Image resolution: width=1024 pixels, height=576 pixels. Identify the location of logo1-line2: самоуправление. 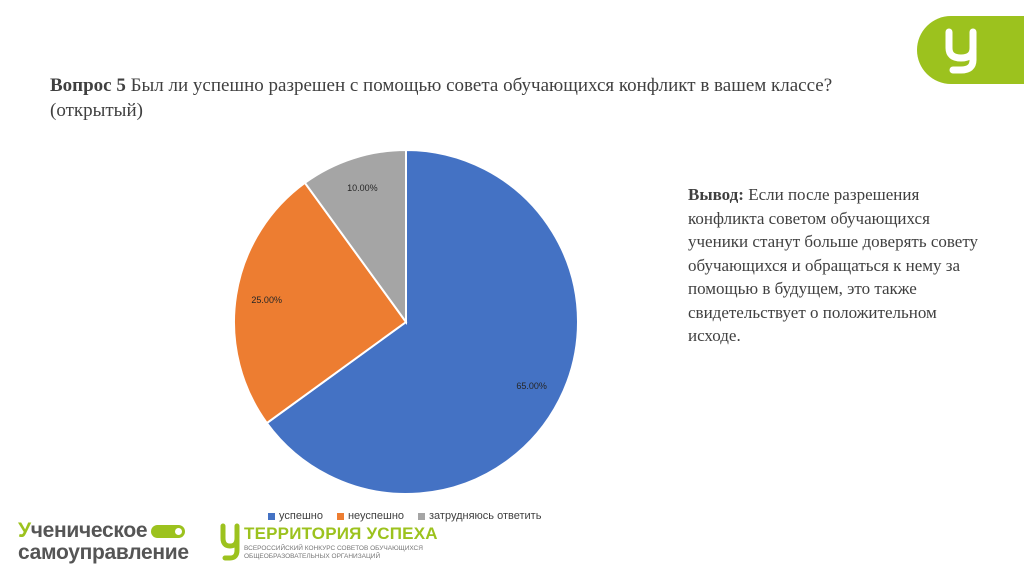
(103, 552).